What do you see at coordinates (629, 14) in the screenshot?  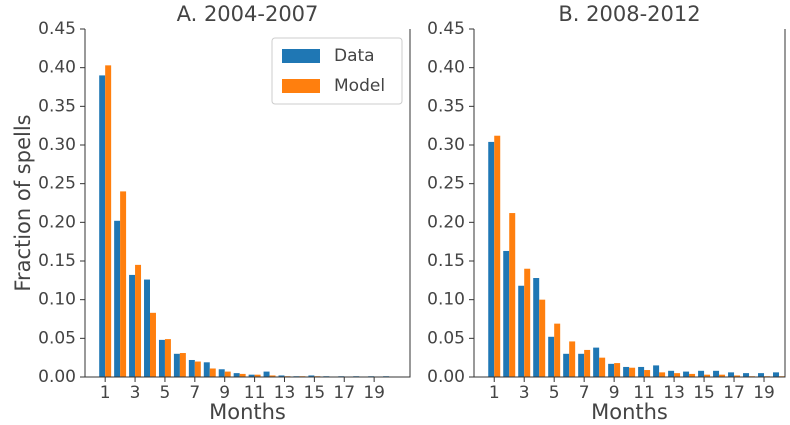 I see `panel-title: B. 2008-2012` at bounding box center [629, 14].